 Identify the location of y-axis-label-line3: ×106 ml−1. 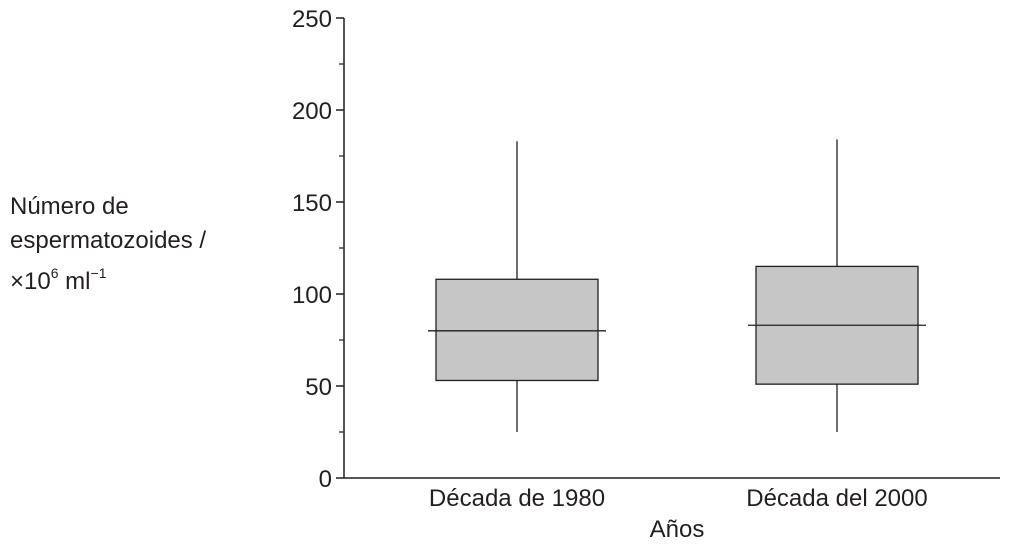
(108, 278).